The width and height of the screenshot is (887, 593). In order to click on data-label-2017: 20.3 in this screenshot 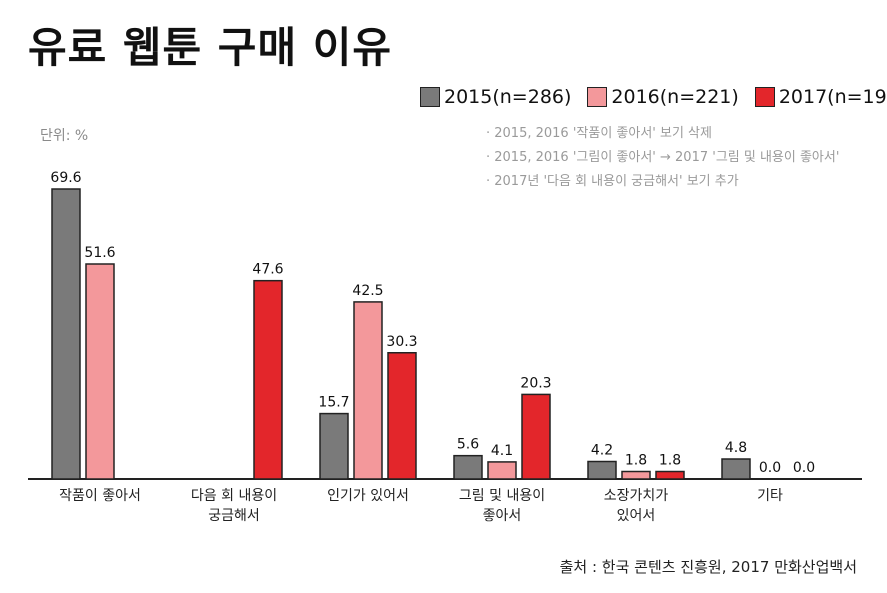, I will do `click(535, 383)`.